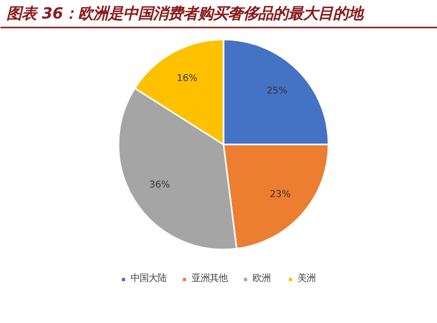 The height and width of the screenshot is (323, 437). I want to click on legend-label: 美洲, so click(307, 278).